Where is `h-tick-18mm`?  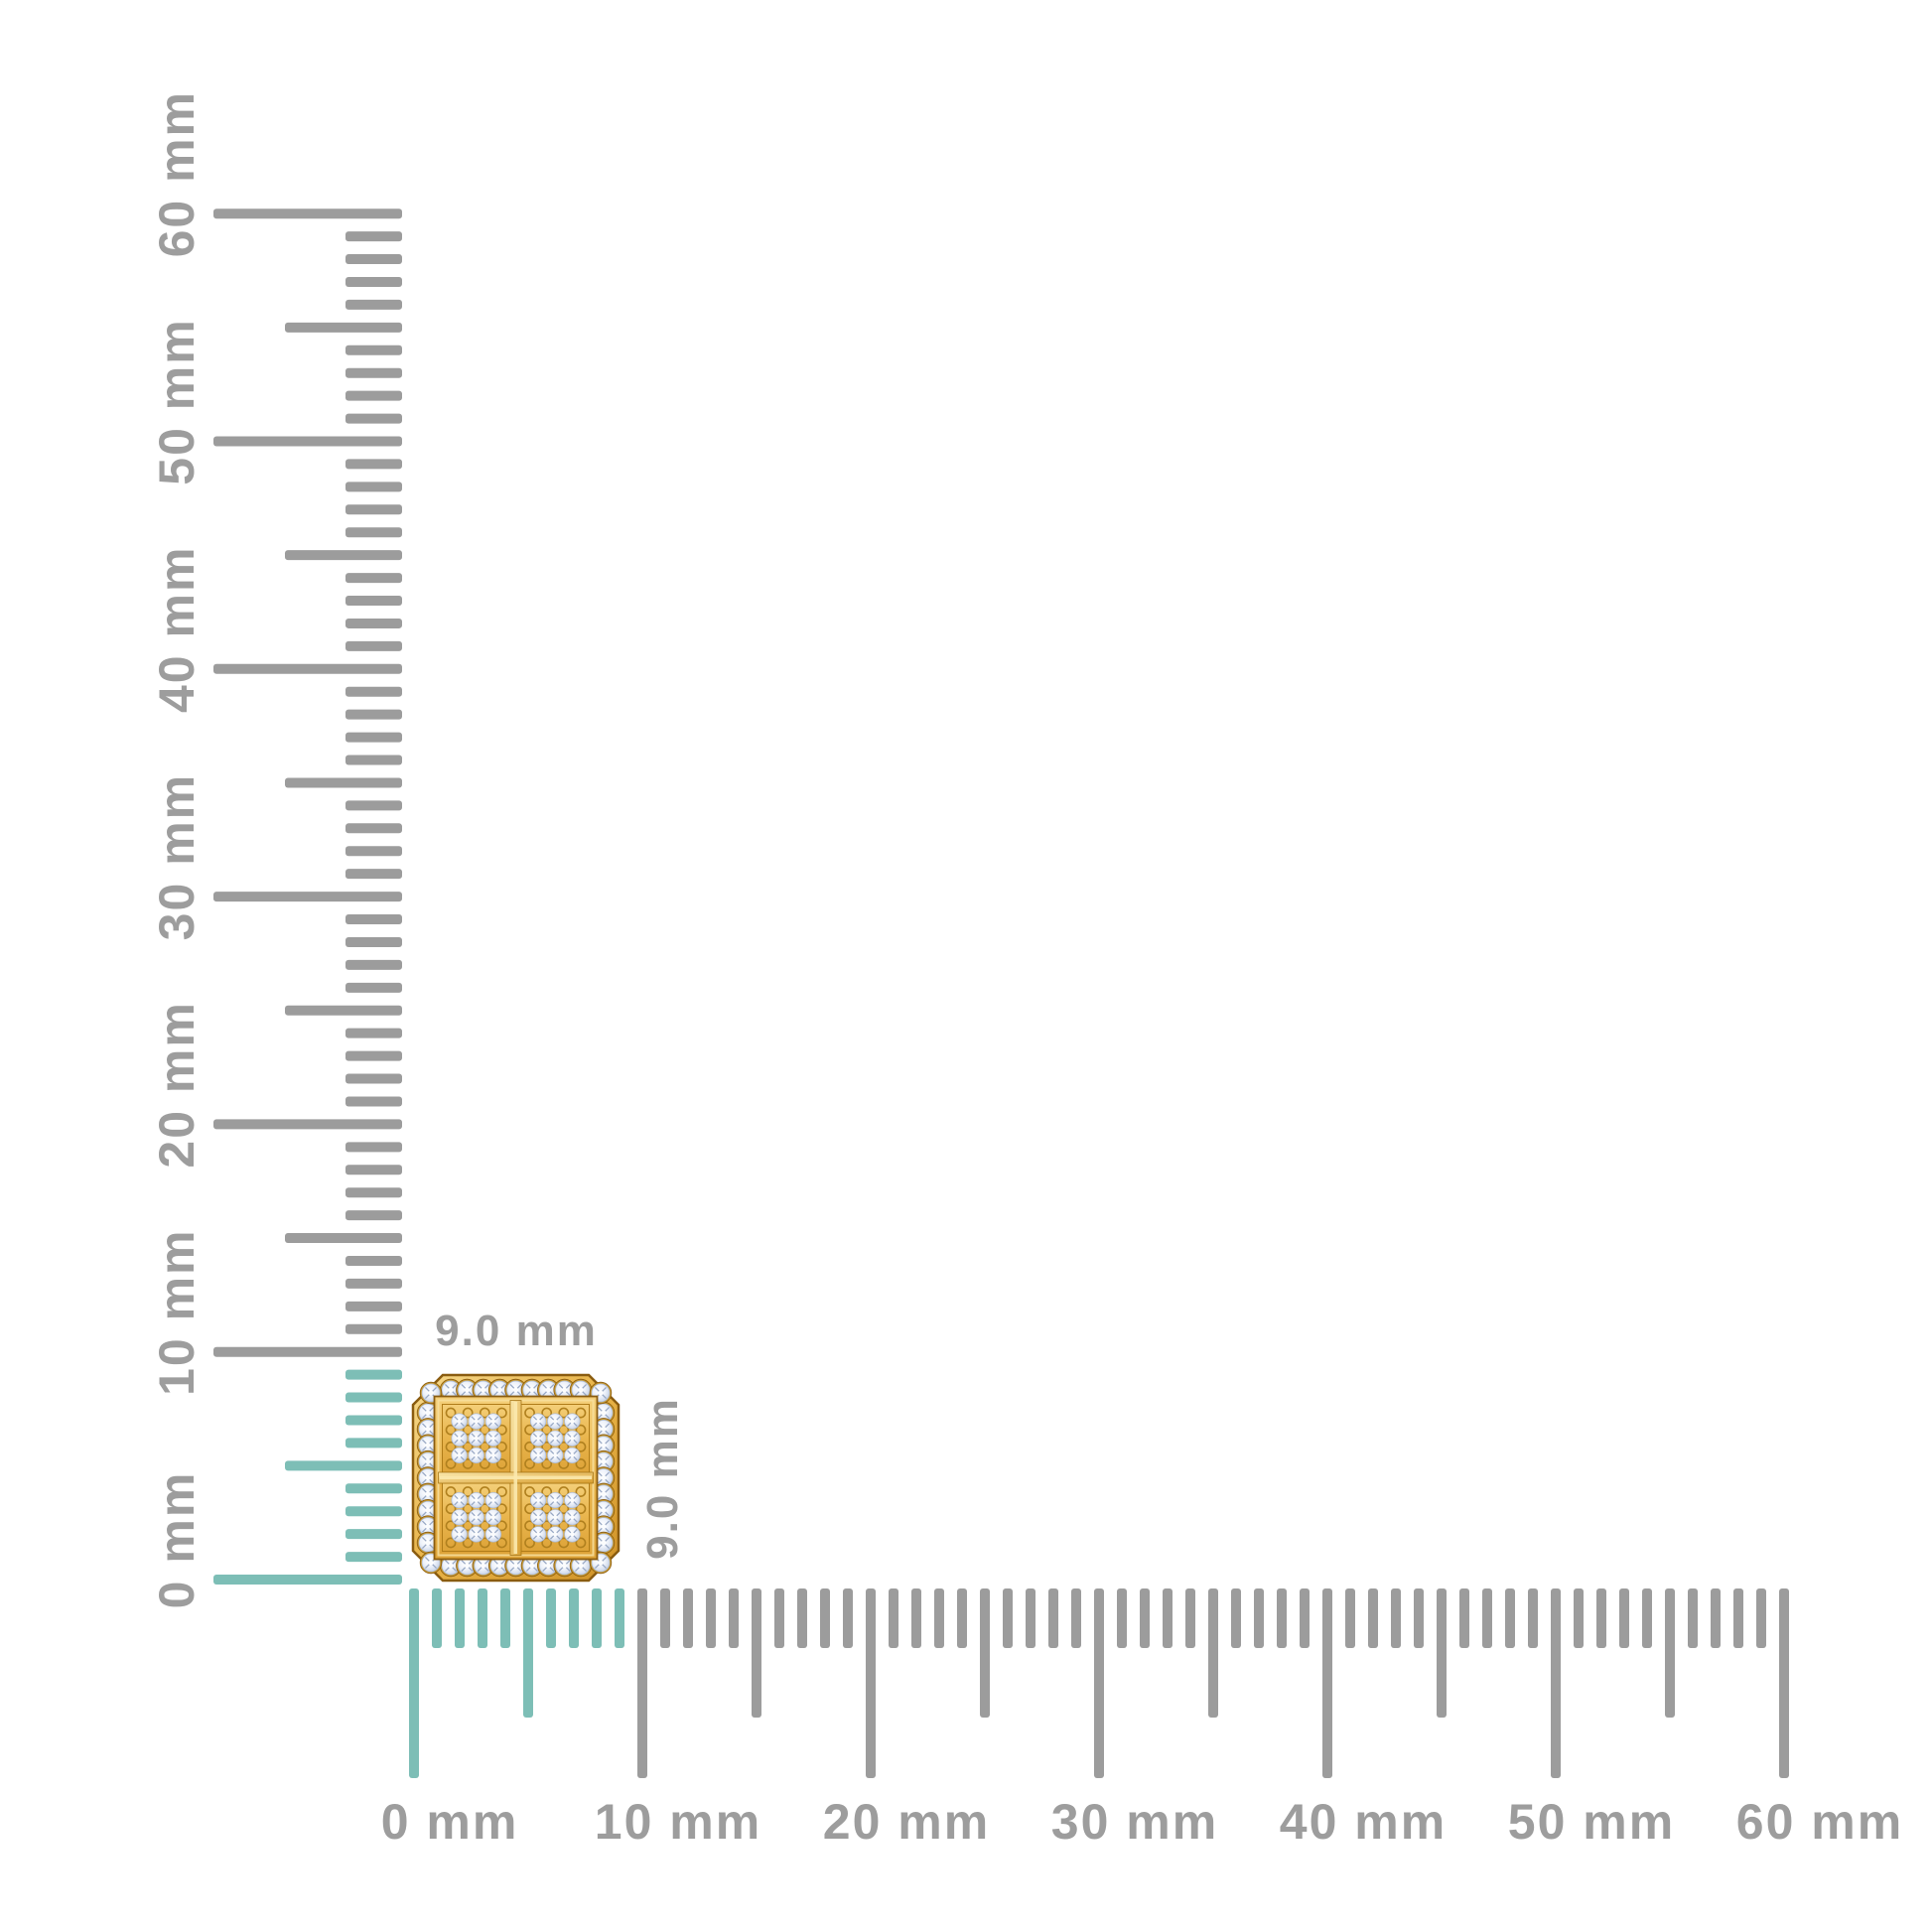 h-tick-18mm is located at coordinates (825, 1618).